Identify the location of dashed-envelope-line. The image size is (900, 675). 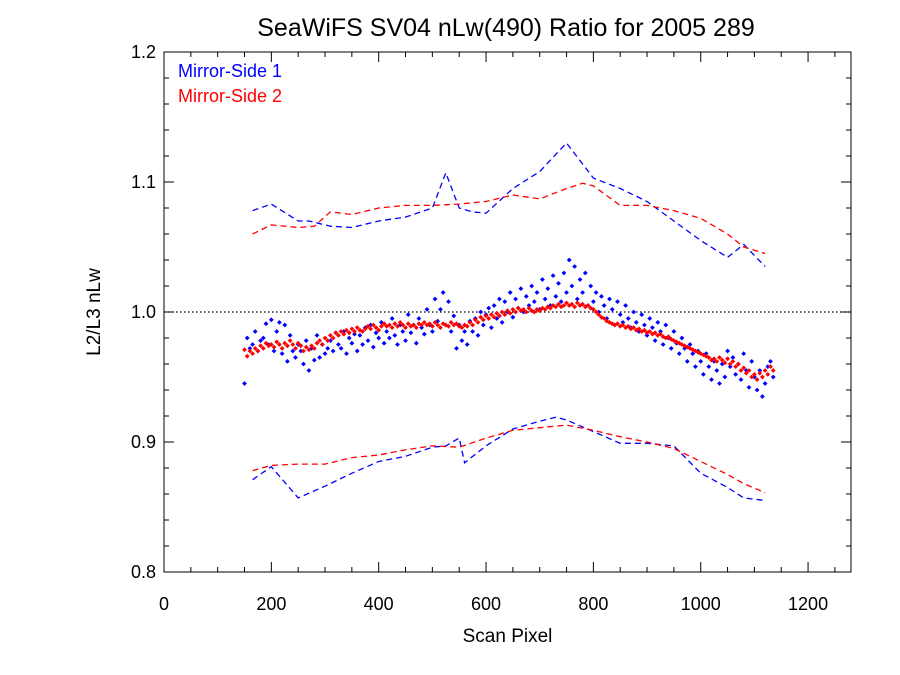
(509, 459).